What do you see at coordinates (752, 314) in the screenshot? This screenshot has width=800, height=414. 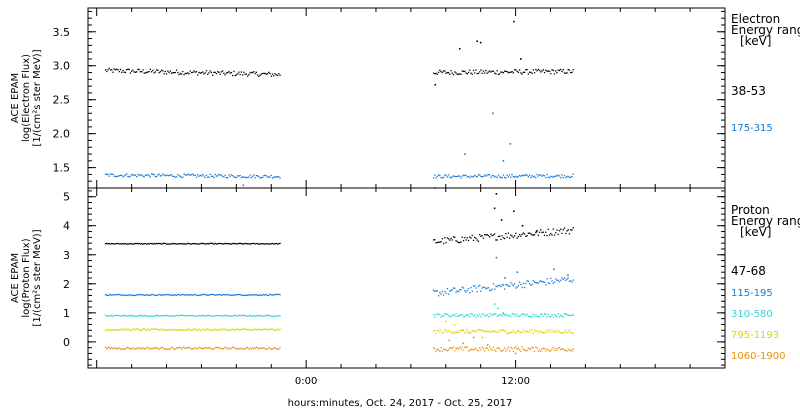 I see `proton-legend-entry: 310-580` at bounding box center [752, 314].